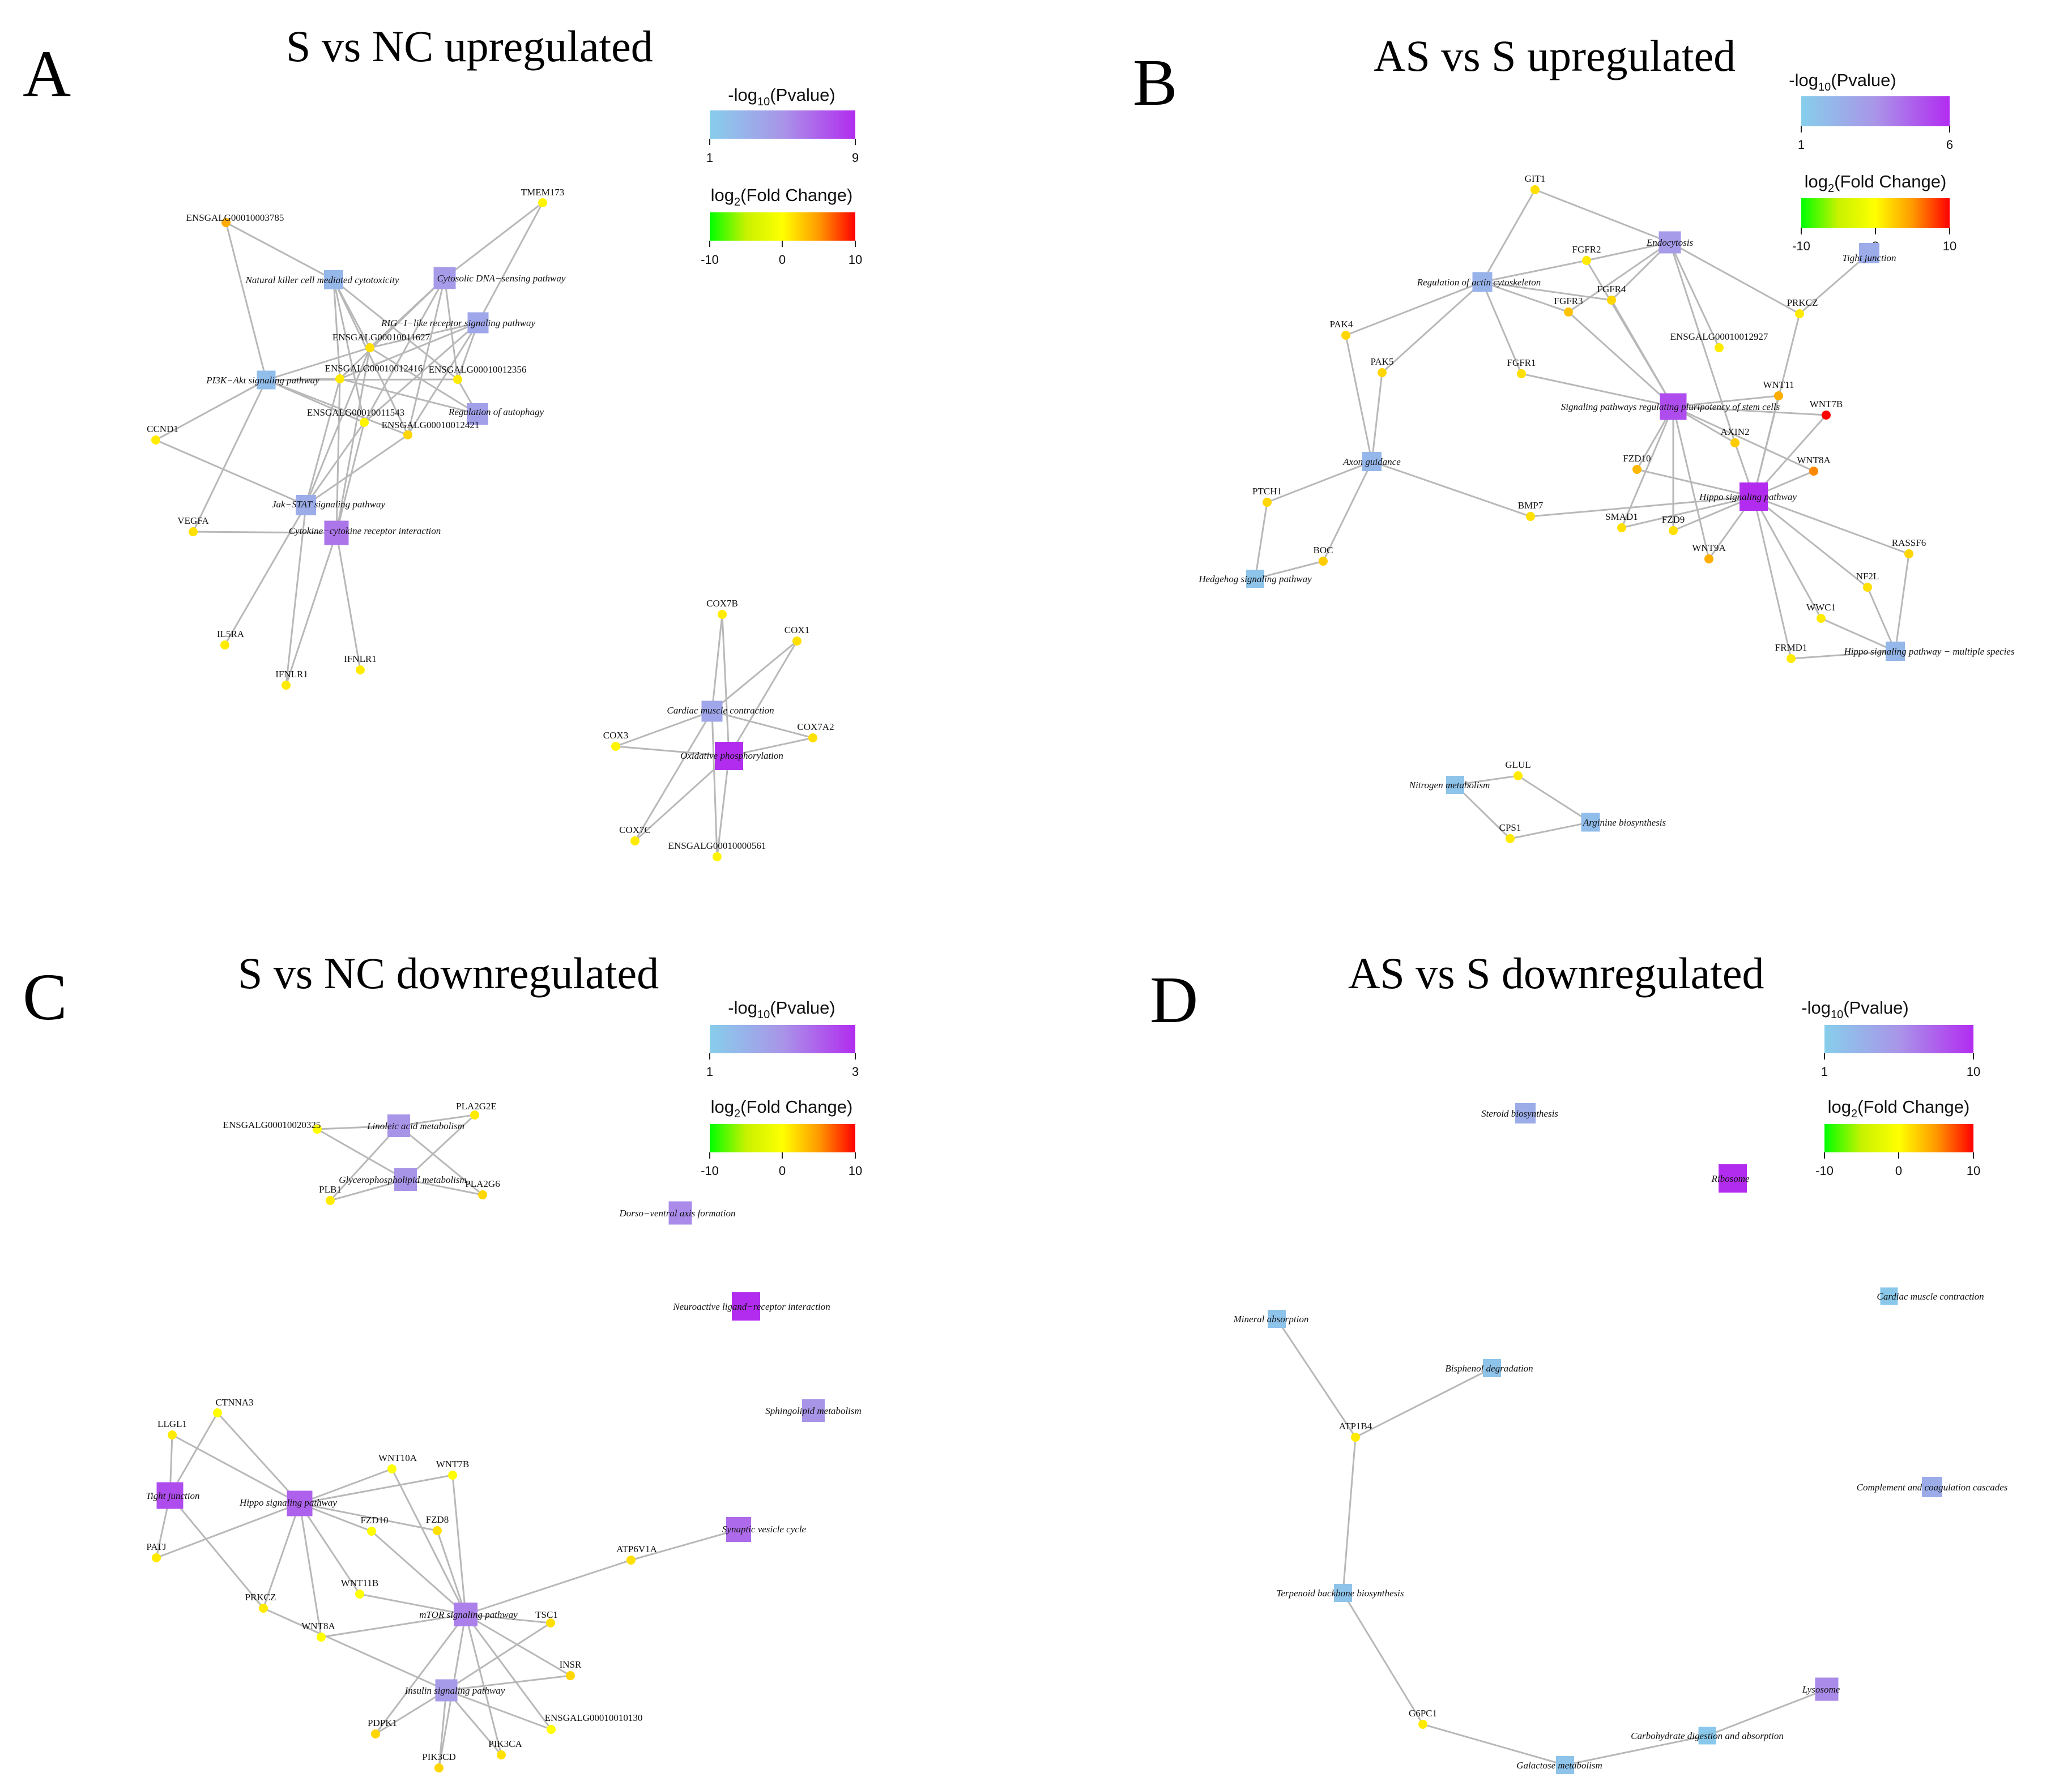  I want to click on gene-node-axin2, so click(1735, 442).